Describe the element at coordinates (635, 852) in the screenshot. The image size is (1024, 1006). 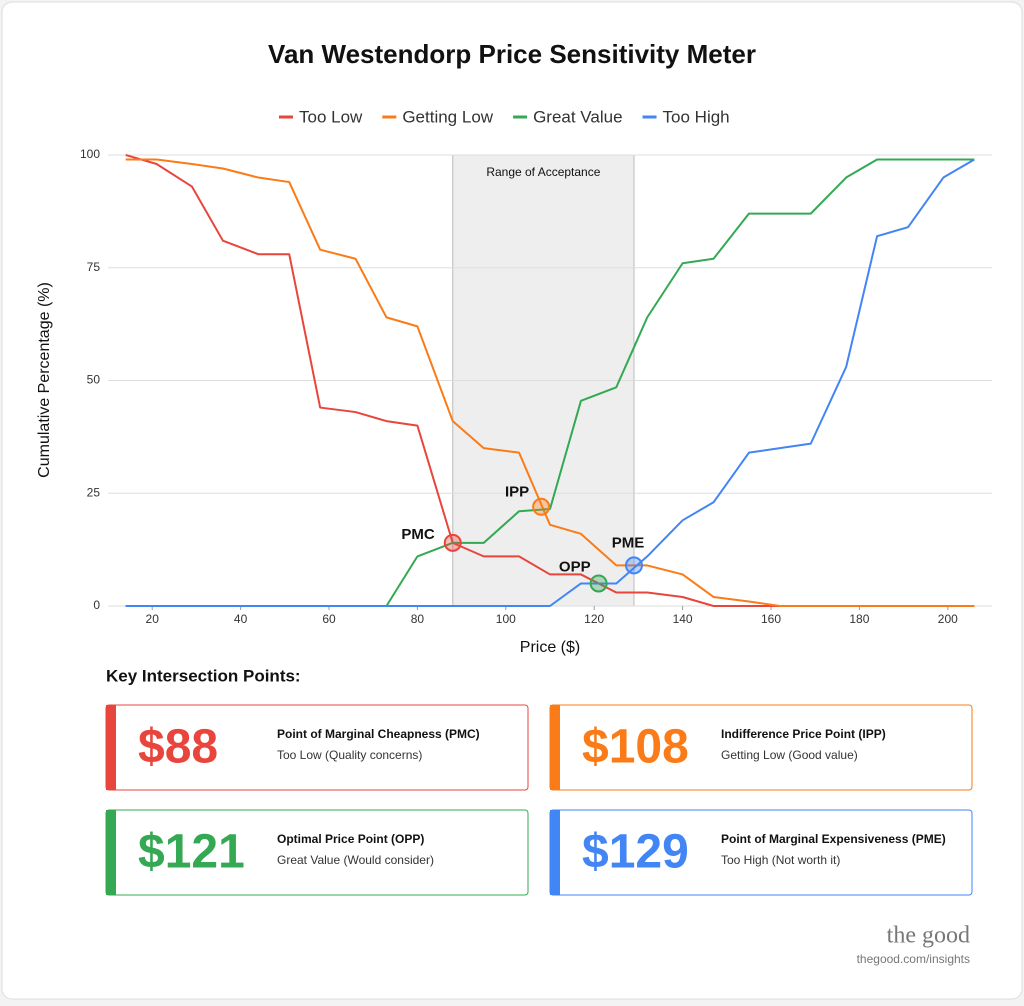
I see `card-price: $129` at that location.